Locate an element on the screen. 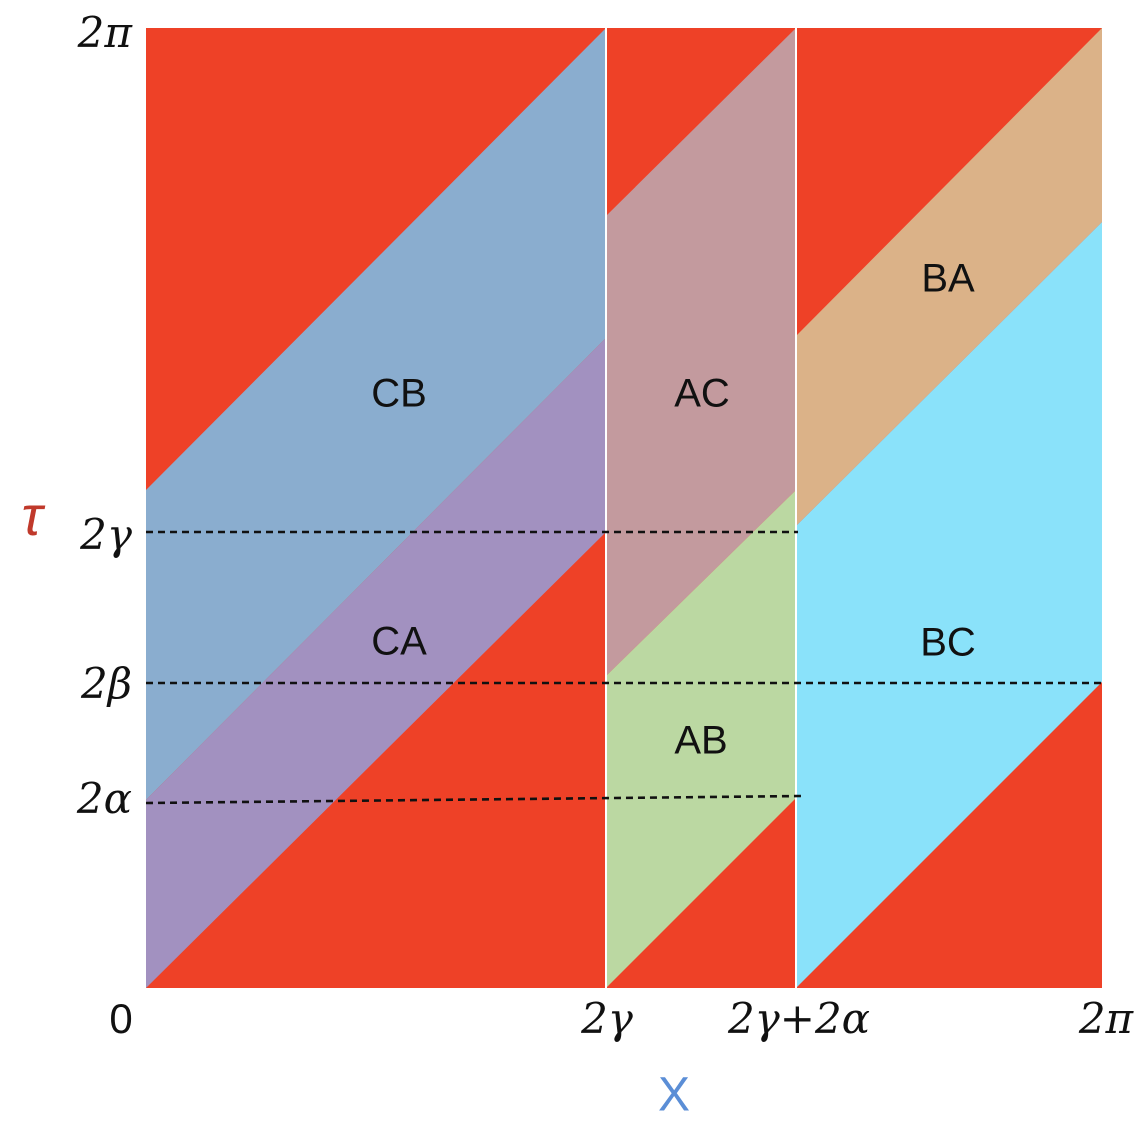 The width and height of the screenshot is (1142, 1128). y-tick-2gamma: 2γ is located at coordinates (106, 534).